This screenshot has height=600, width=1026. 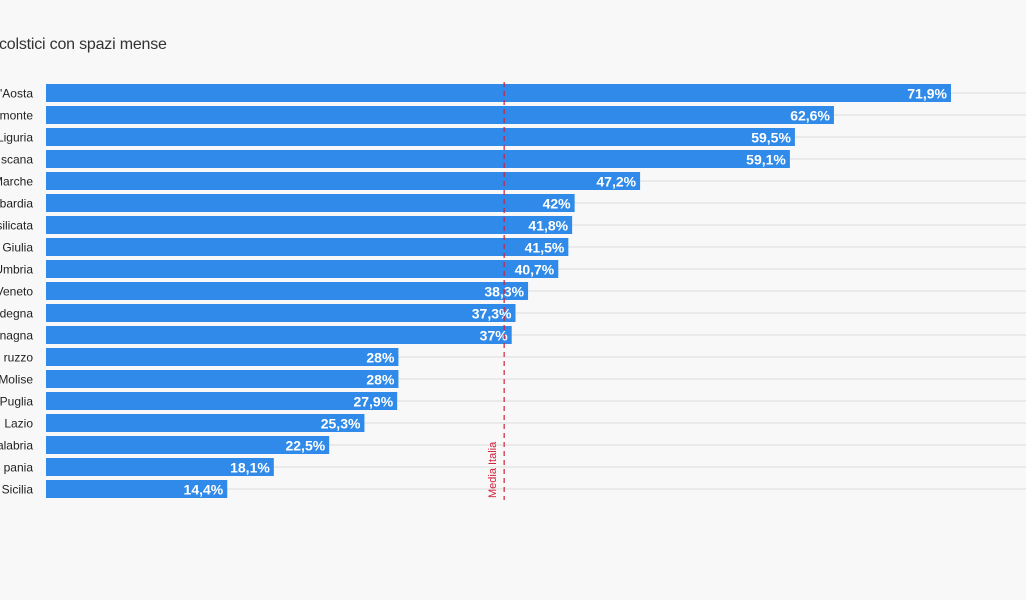 What do you see at coordinates (557, 204) in the screenshot?
I see `data-label: 42%` at bounding box center [557, 204].